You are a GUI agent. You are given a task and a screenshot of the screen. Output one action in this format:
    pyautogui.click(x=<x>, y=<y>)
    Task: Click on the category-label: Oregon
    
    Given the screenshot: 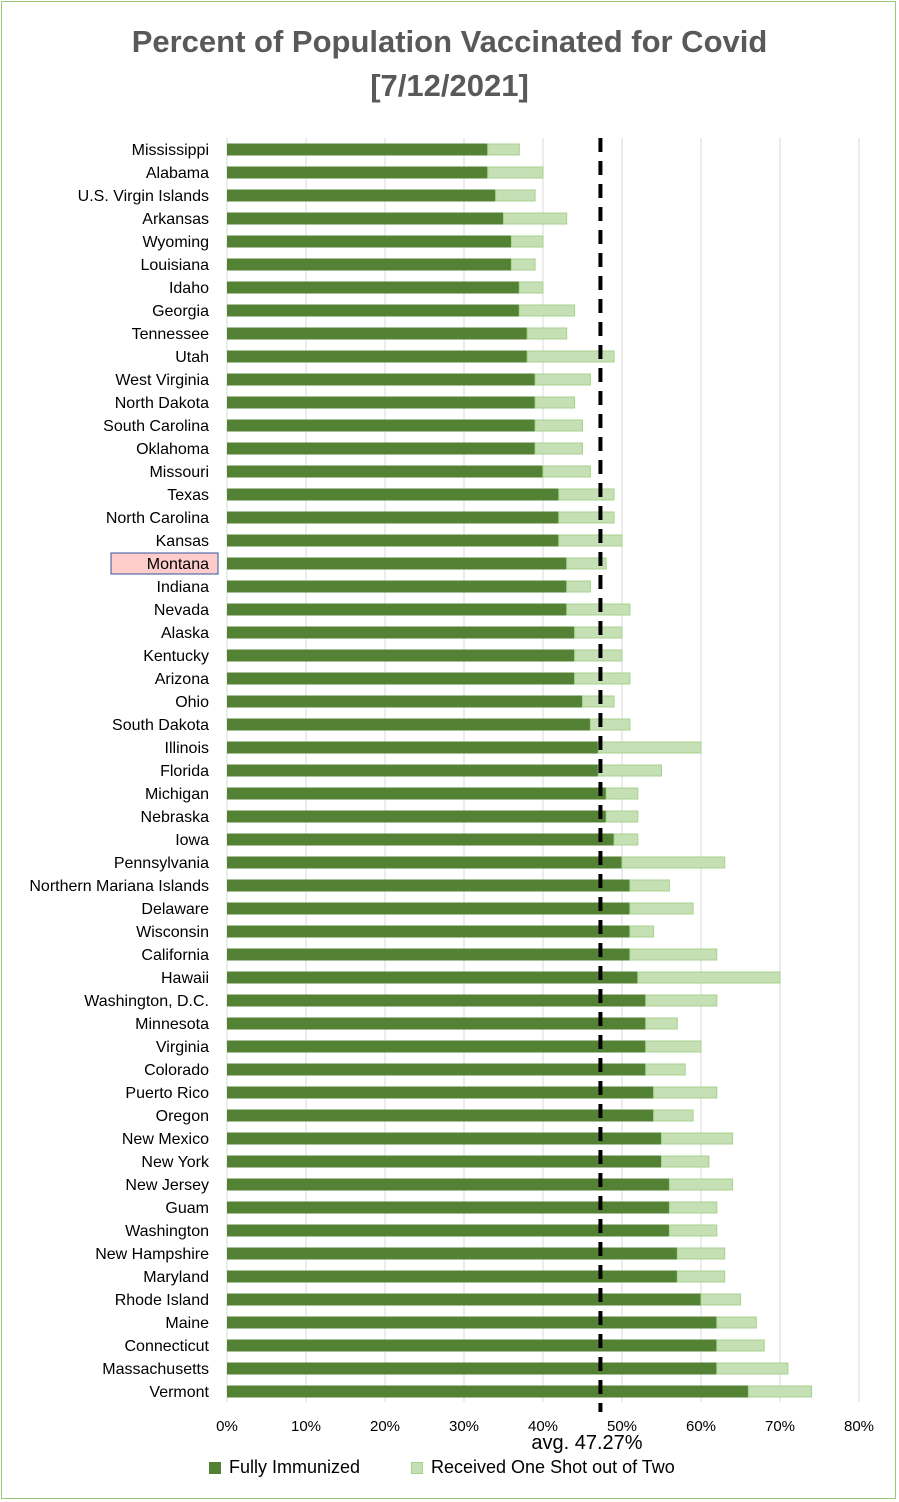 What is the action you would take?
    pyautogui.click(x=182, y=1116)
    